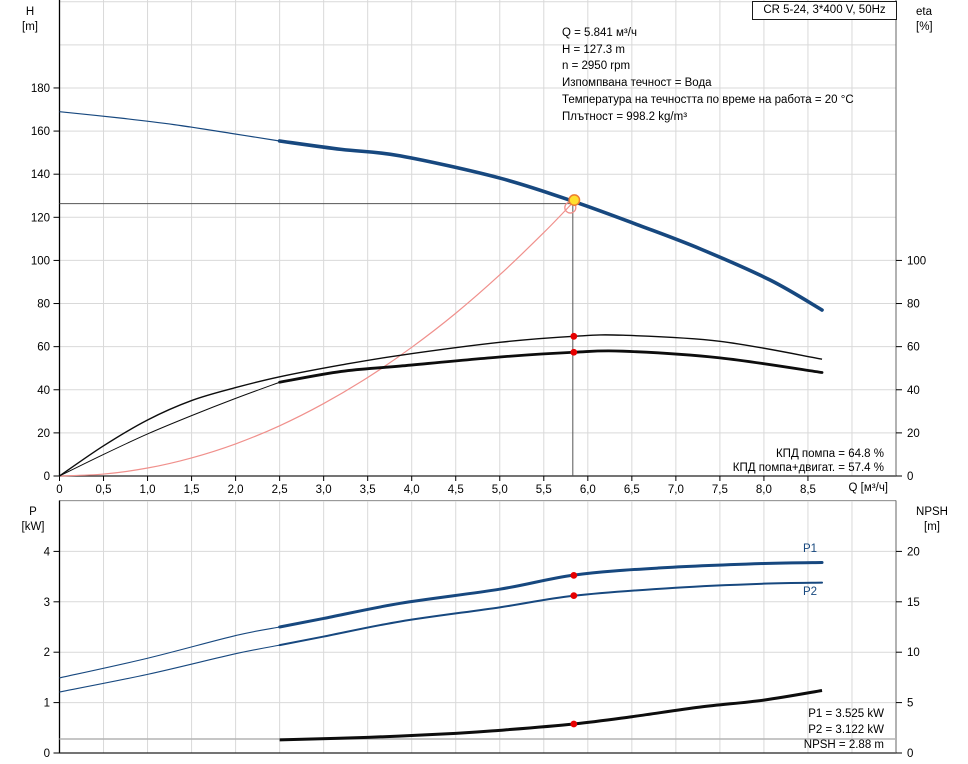  I want to click on left-axis-title-h: H [m], so click(30, 20).